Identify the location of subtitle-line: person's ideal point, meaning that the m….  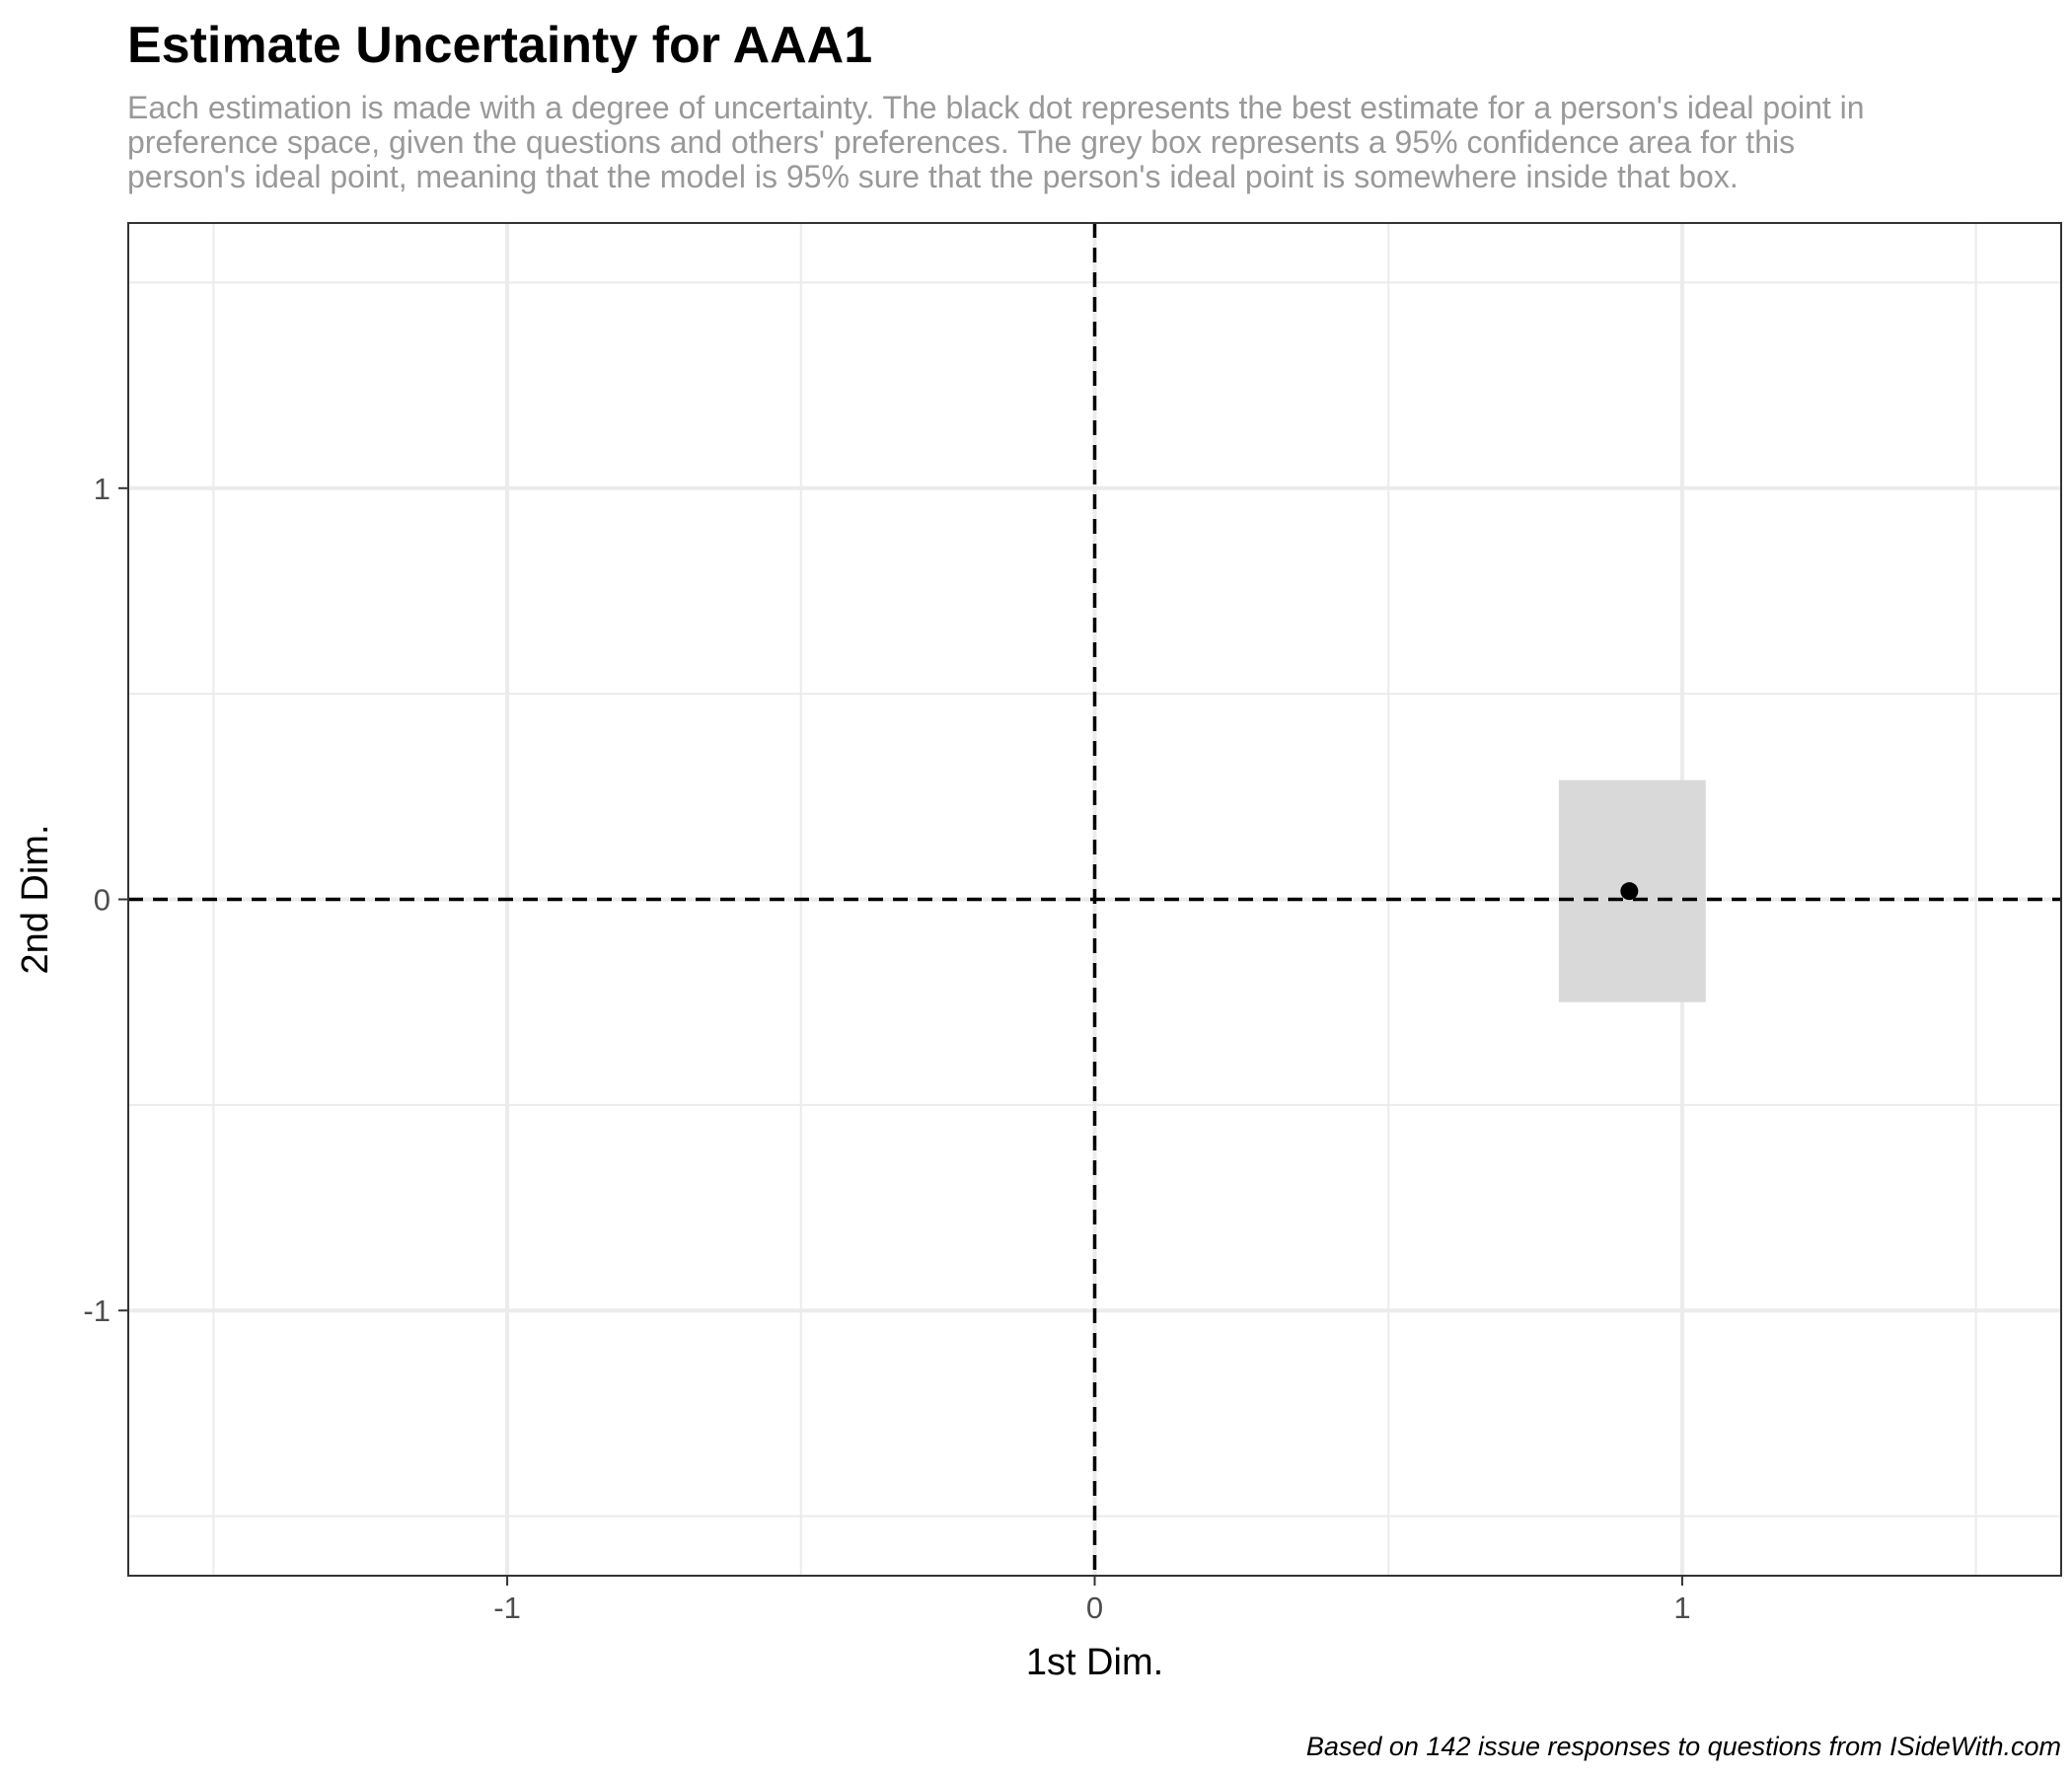
(933, 177).